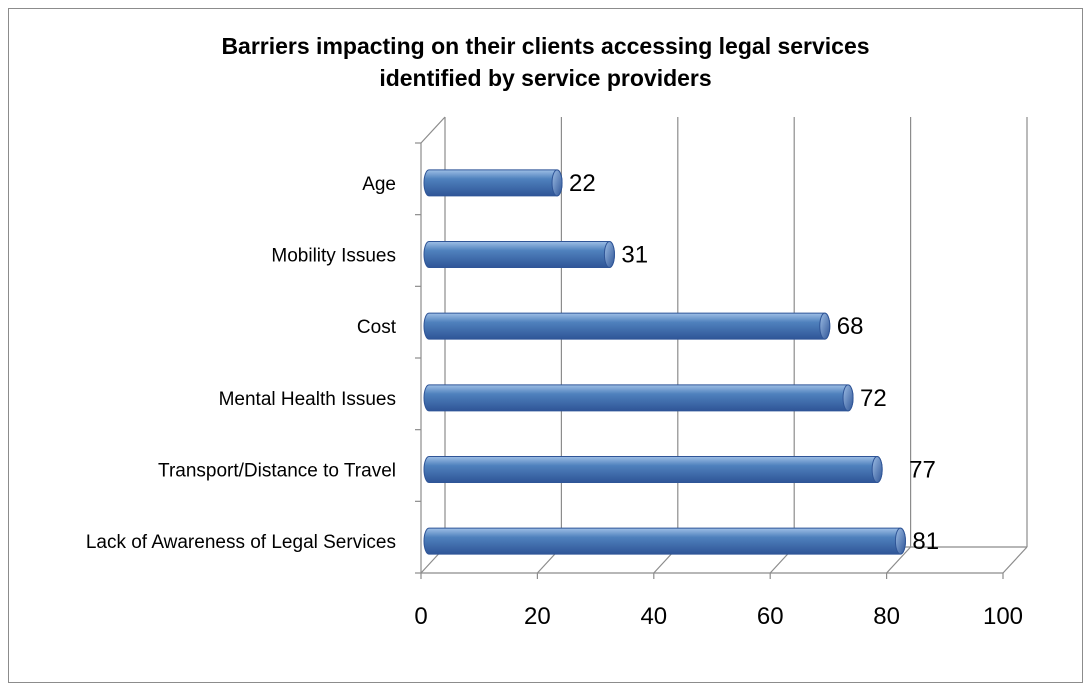 This screenshot has height=689, width=1091. I want to click on x-tick-label: 40, so click(653, 616).